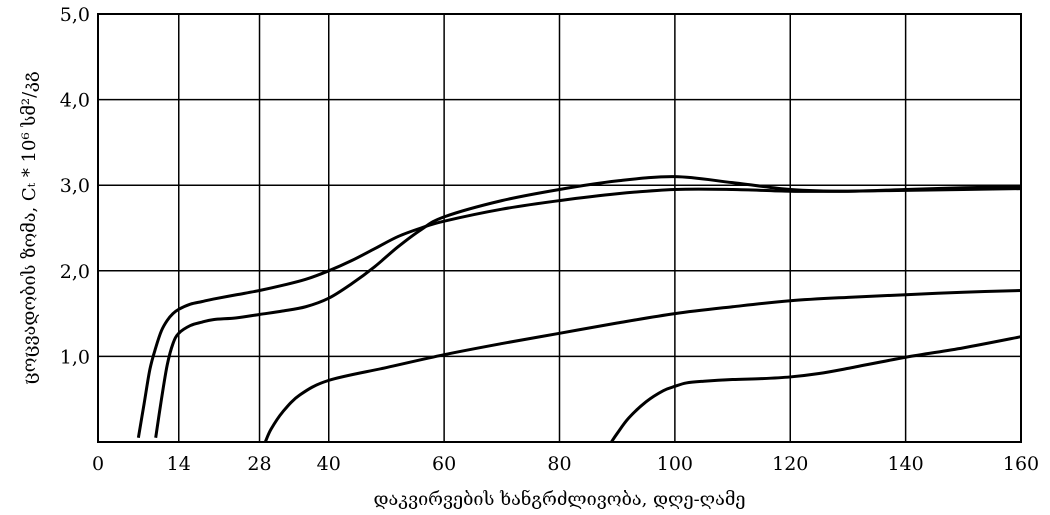 This screenshot has width=1050, height=515. What do you see at coordinates (75, 186) in the screenshot?
I see `y-tick-label: 3,0` at bounding box center [75, 186].